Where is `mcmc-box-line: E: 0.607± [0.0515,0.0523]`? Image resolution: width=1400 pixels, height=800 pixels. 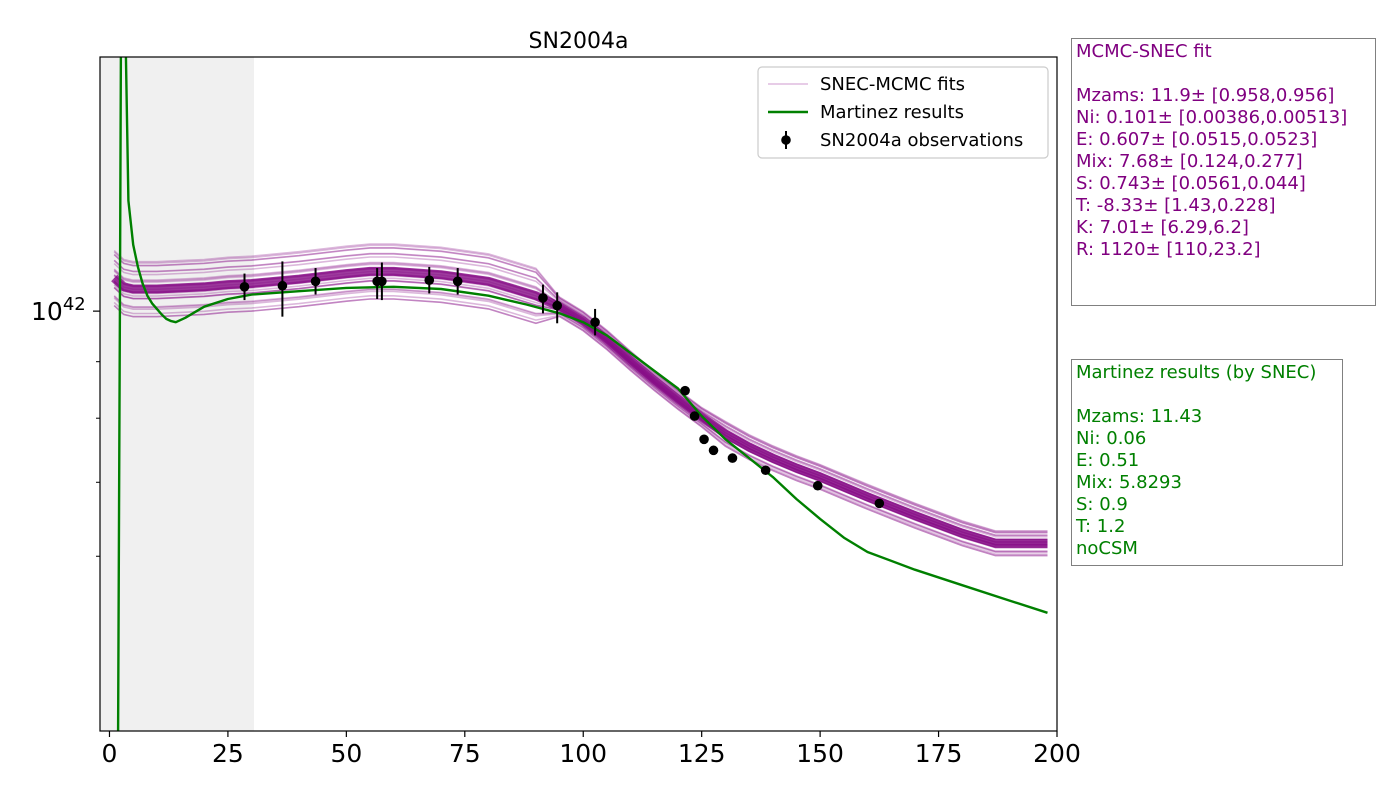
mcmc-box-line: E: 0.607± [0.0515,0.0523] is located at coordinates (1197, 139).